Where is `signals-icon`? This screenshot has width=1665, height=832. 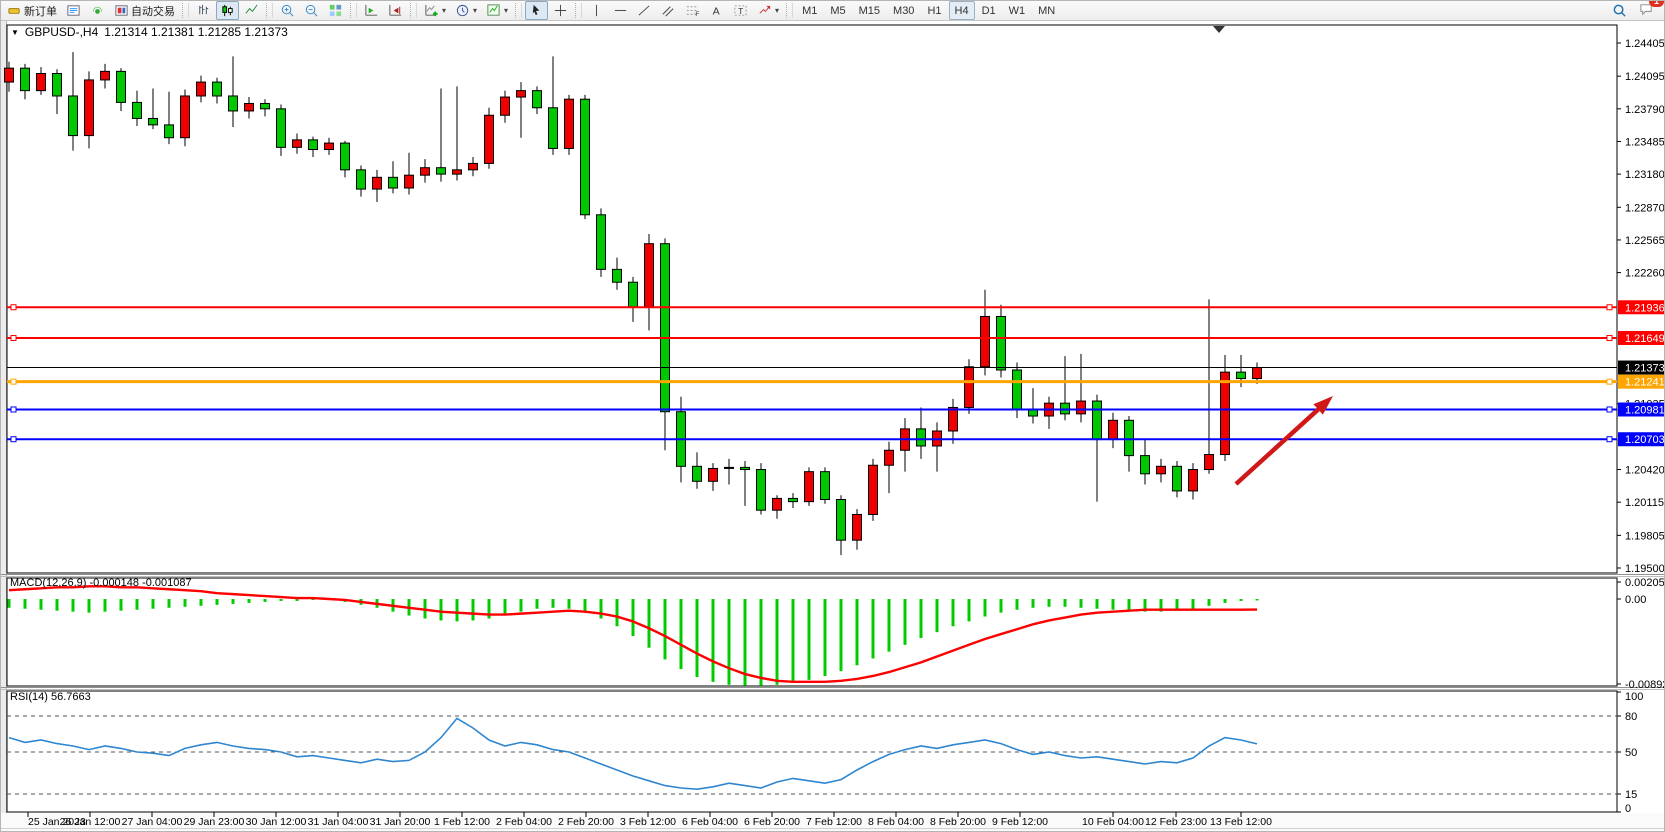 signals-icon is located at coordinates (97, 10).